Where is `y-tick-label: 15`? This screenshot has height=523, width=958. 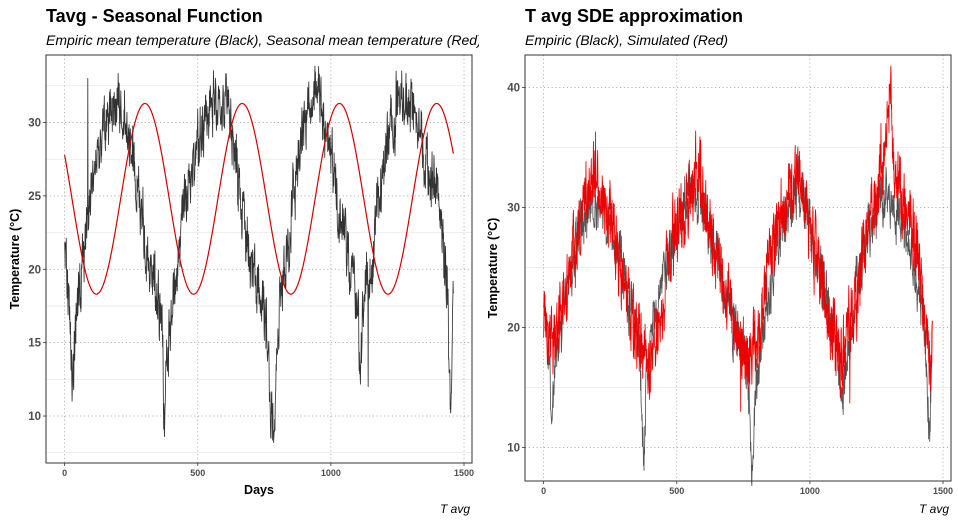 y-tick-label: 15 is located at coordinates (34, 344).